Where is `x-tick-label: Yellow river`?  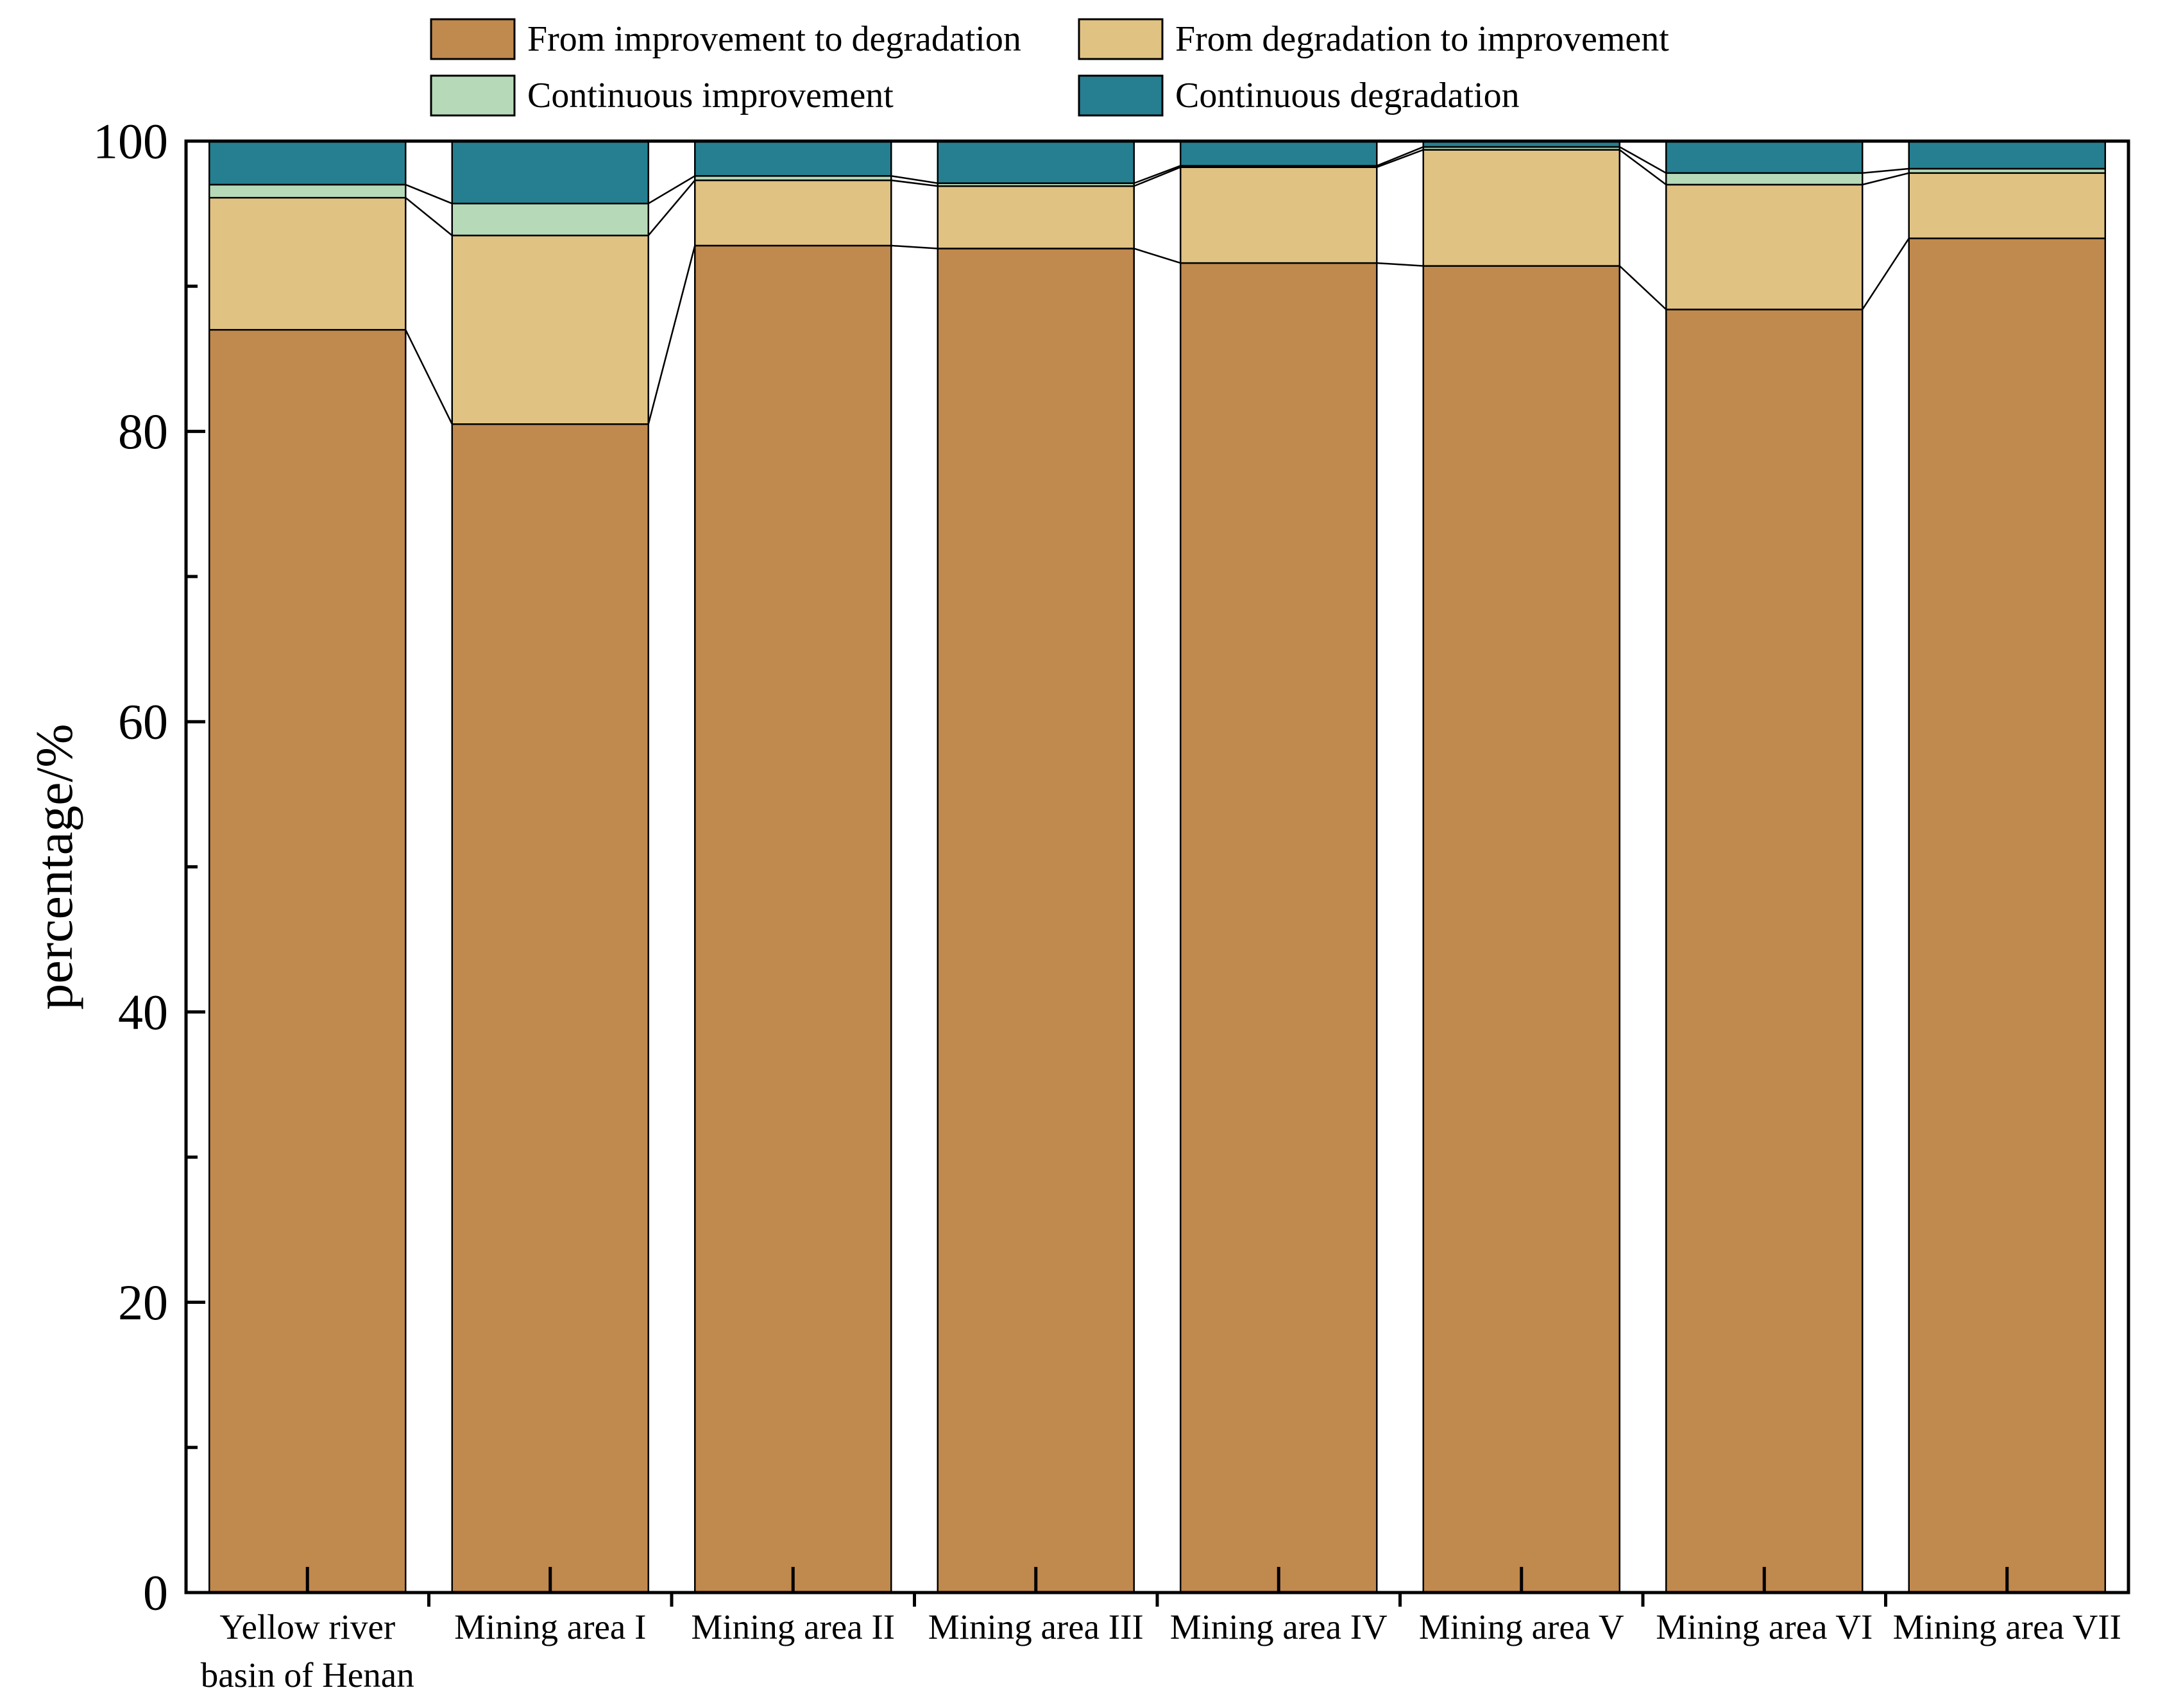
x-tick-label: Yellow river is located at coordinates (307, 1626).